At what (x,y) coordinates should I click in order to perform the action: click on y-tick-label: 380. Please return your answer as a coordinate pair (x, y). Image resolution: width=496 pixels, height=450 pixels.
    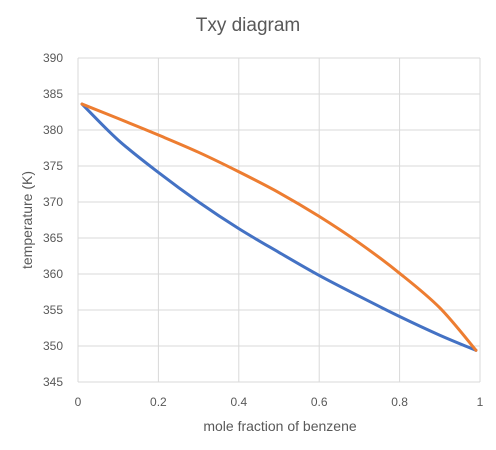
    Looking at the image, I should click on (53, 130).